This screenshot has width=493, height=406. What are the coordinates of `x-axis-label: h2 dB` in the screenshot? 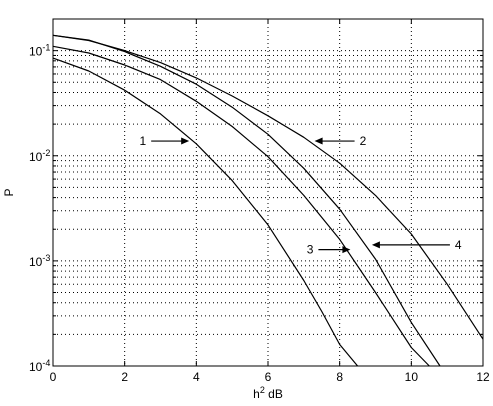 It's located at (268, 393).